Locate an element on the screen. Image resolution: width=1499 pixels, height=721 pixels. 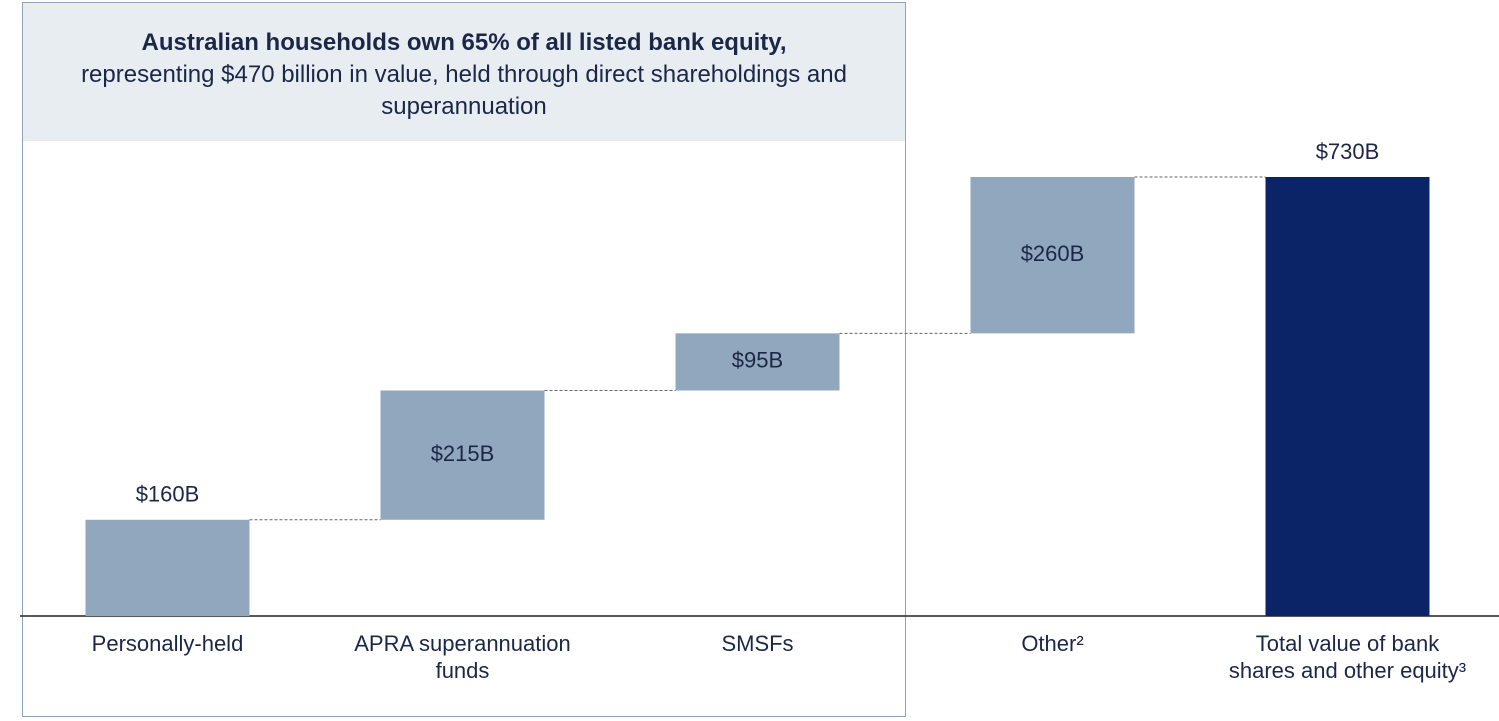
value-label: $215B is located at coordinates (463, 453).